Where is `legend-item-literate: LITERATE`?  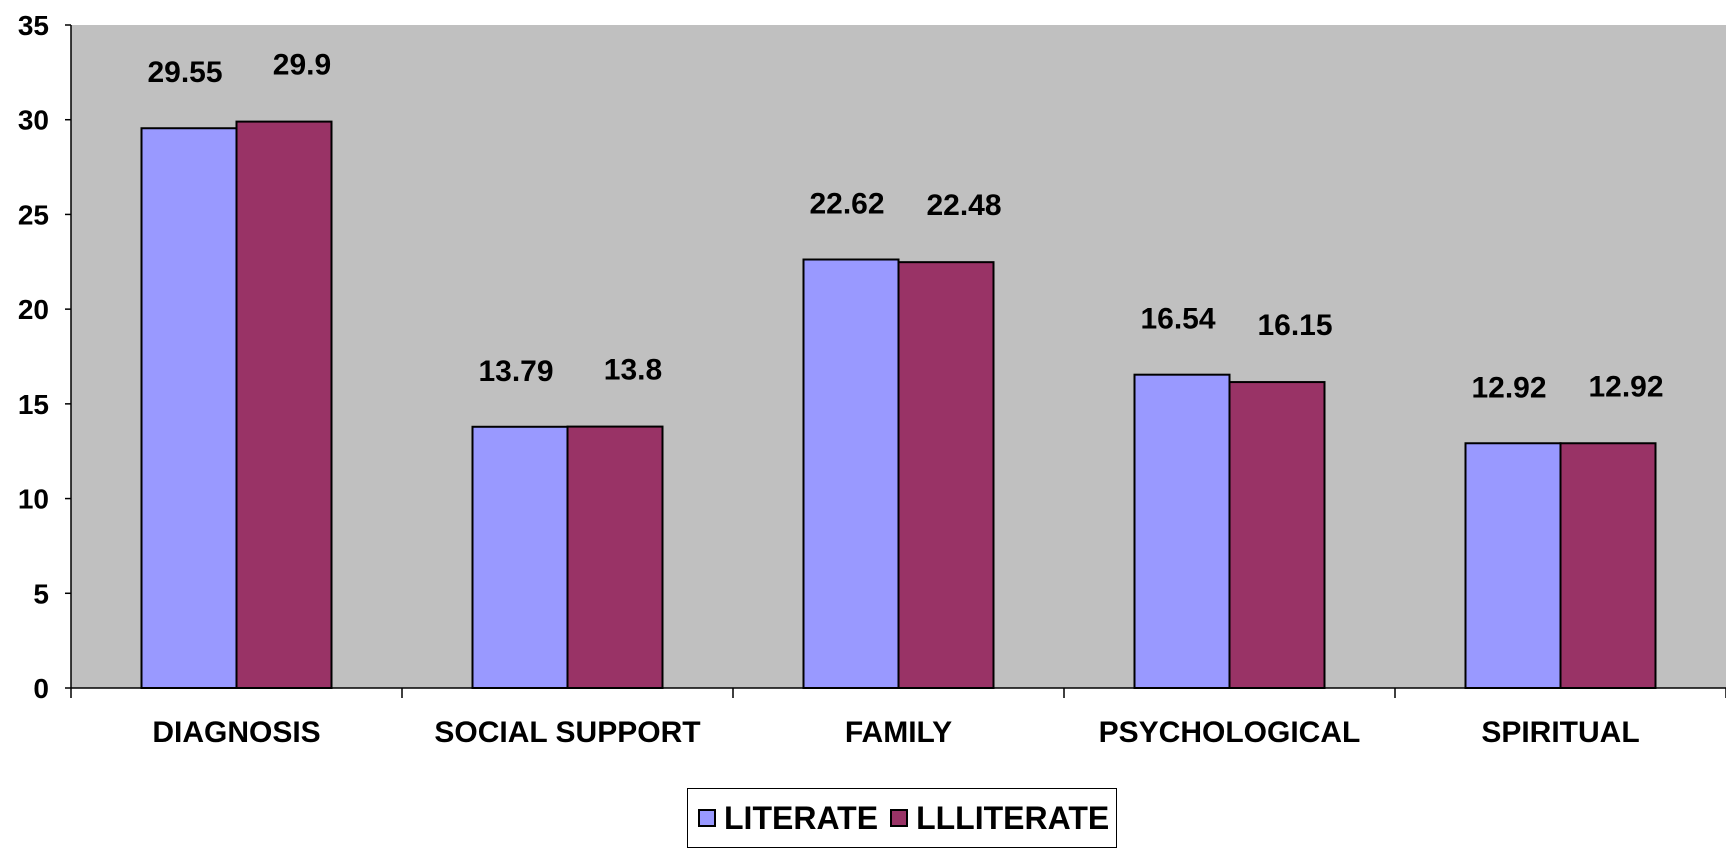 legend-item-literate: LITERATE is located at coordinates (788, 818).